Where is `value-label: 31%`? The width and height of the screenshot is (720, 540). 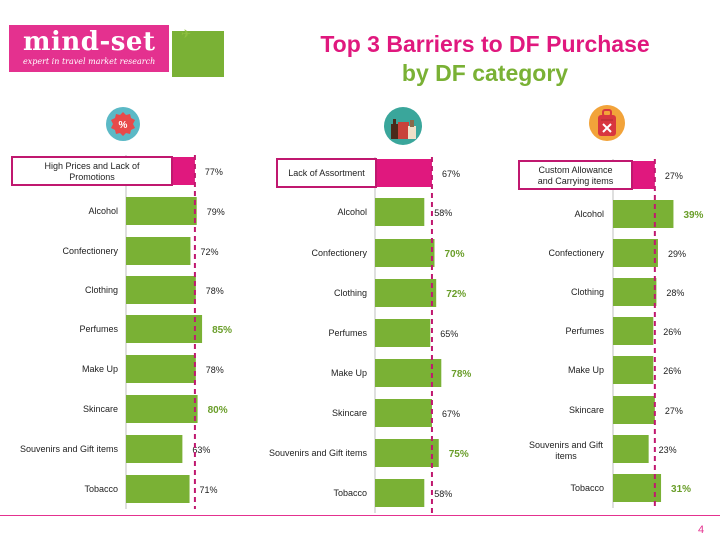
value-label: 31% is located at coordinates (681, 489).